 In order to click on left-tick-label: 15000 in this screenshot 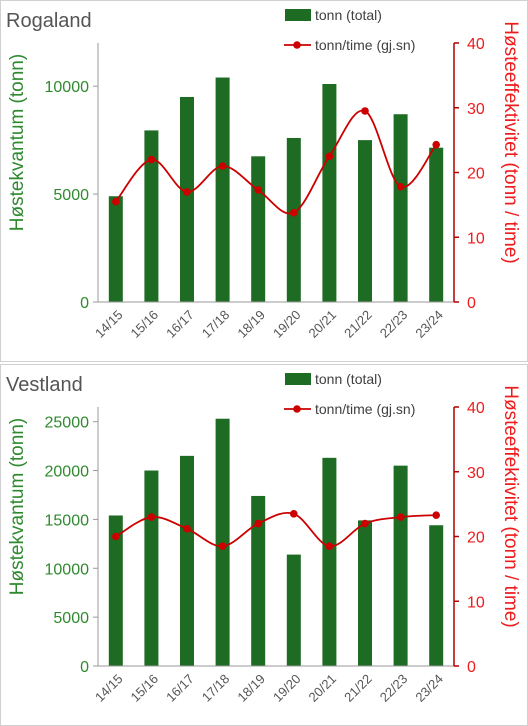, I will do `click(67, 520)`.